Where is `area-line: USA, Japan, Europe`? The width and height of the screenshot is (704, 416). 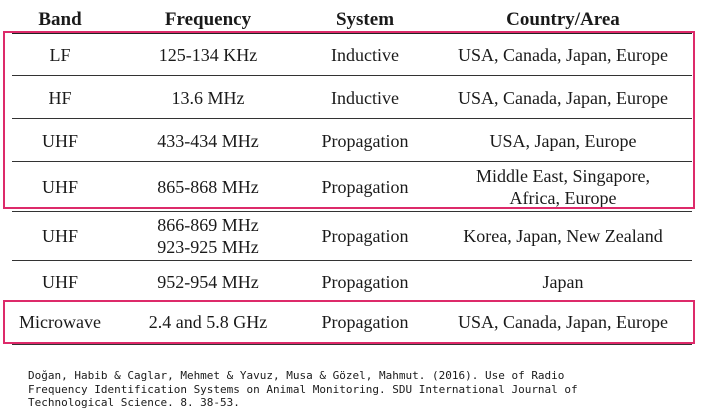 area-line: USA, Japan, Europe is located at coordinates (563, 141).